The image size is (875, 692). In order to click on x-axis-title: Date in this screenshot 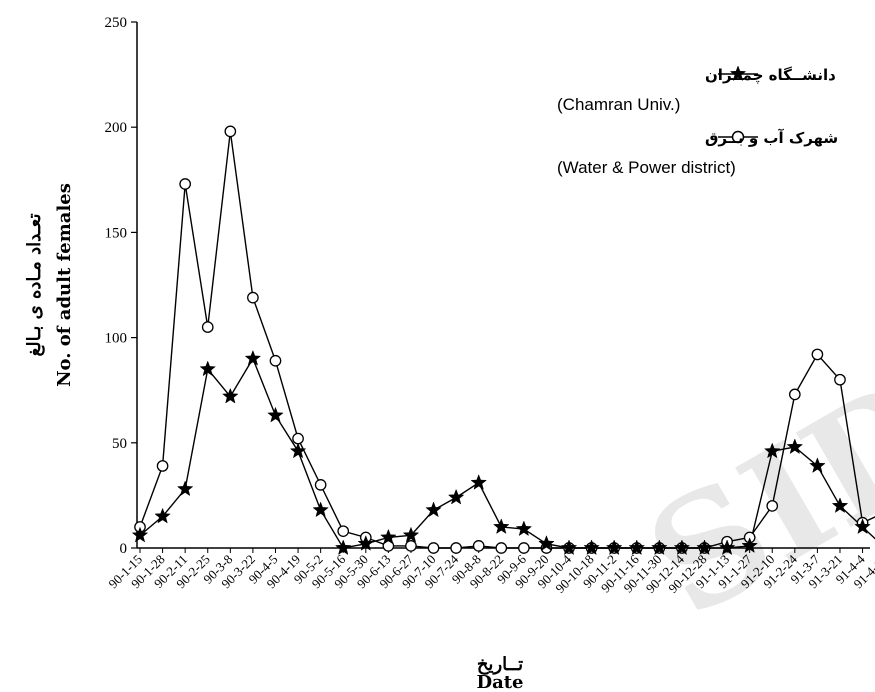, I will do `click(499, 682)`.